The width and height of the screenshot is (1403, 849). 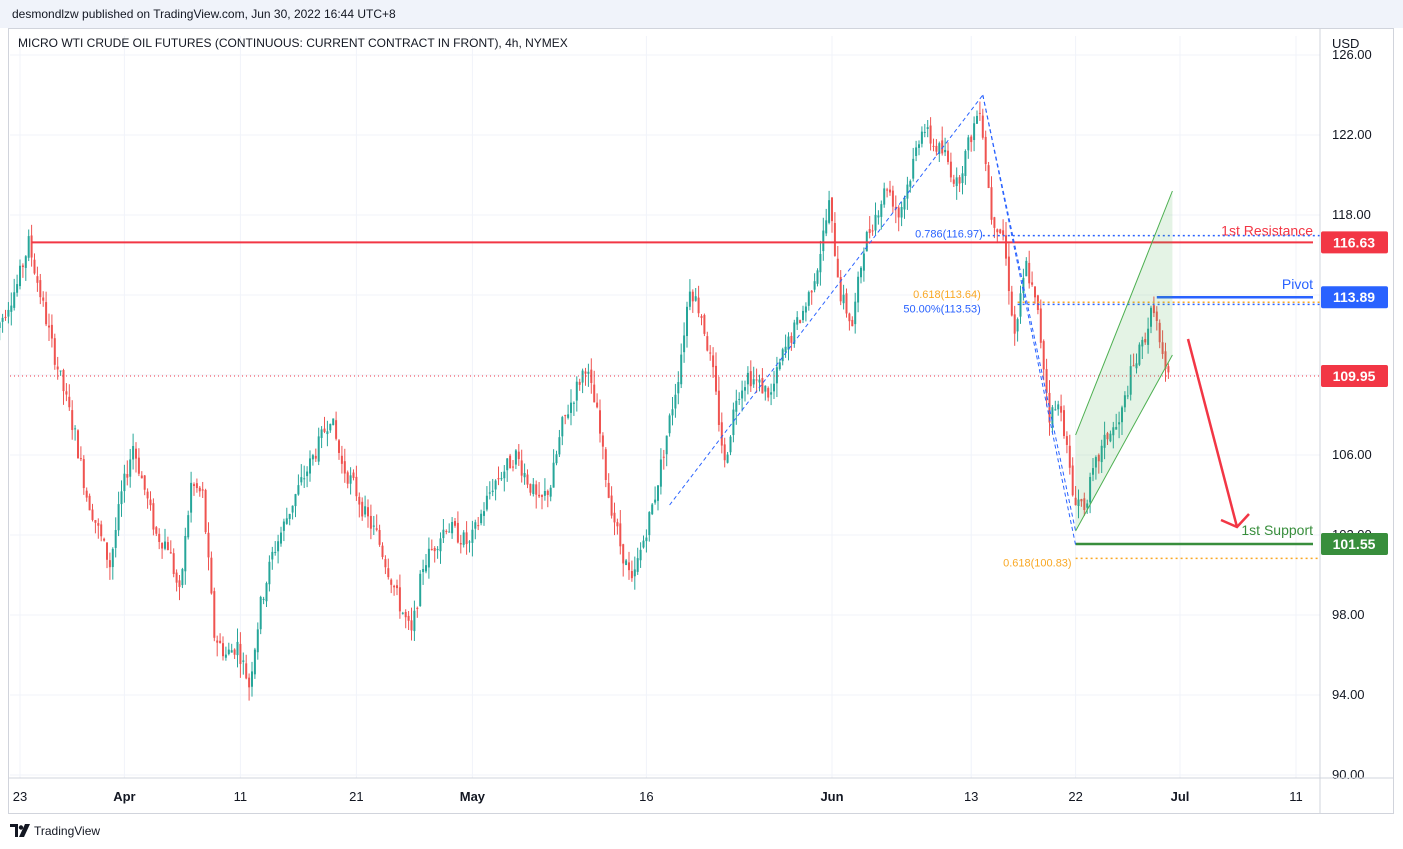 What do you see at coordinates (1352, 134) in the screenshot?
I see `price-tick-label: 122.00` at bounding box center [1352, 134].